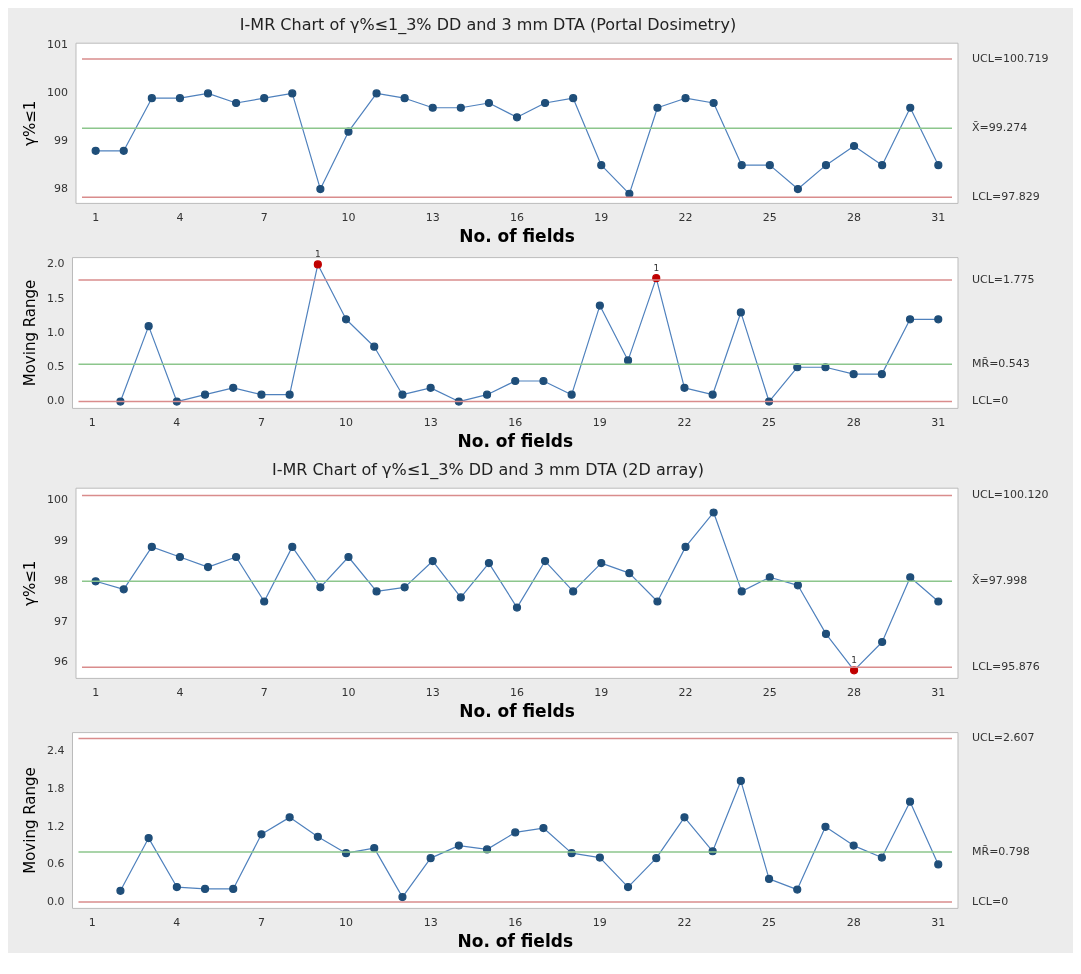 This screenshot has width=1081, height=974. I want to click on y-tick-label: 1.5, so click(55, 298).